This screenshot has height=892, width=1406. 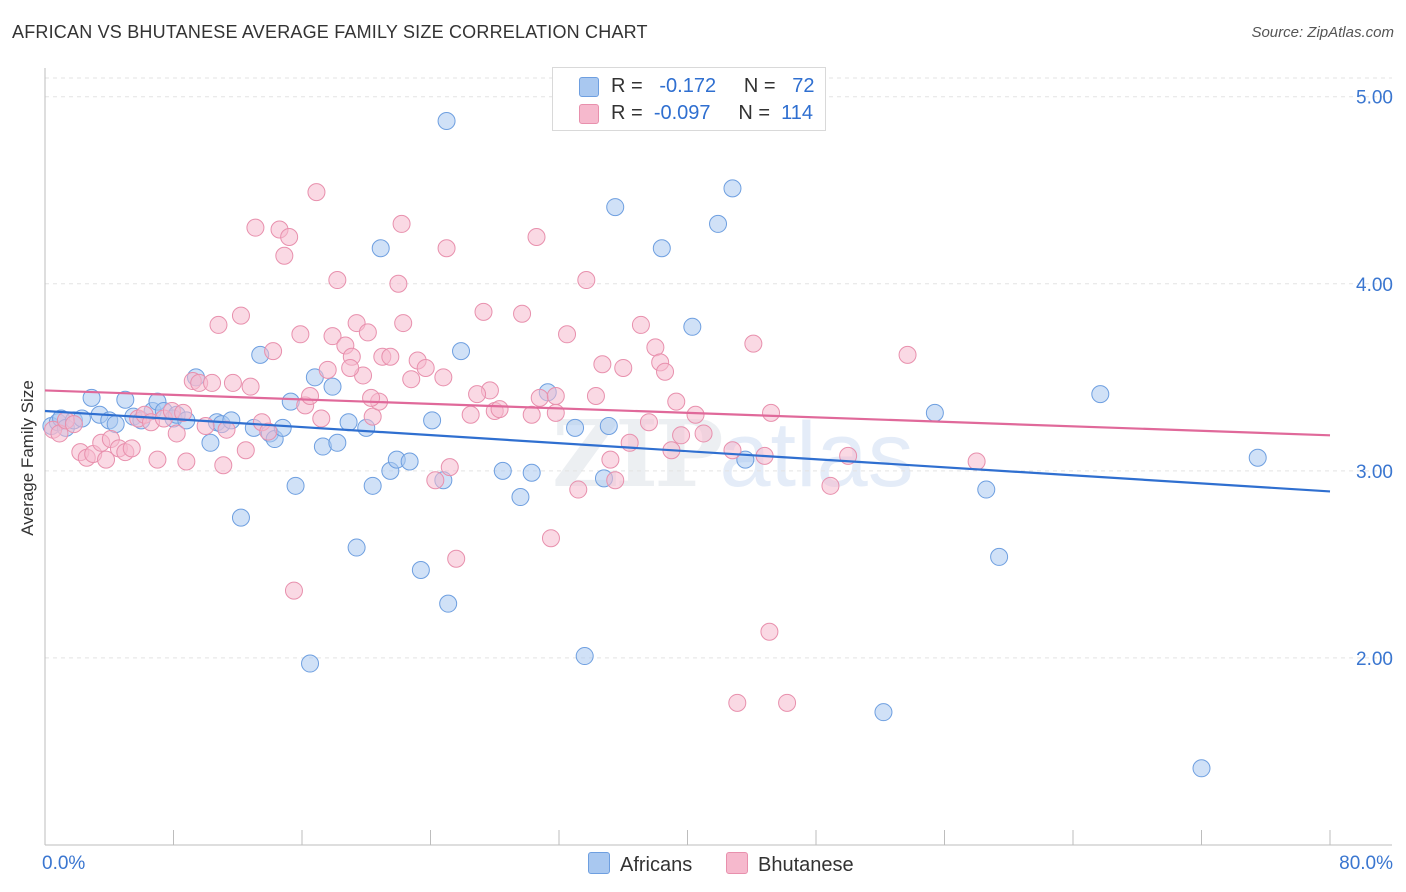 What do you see at coordinates (656, 865) in the screenshot?
I see `africans-legend-label: Africans` at bounding box center [656, 865].